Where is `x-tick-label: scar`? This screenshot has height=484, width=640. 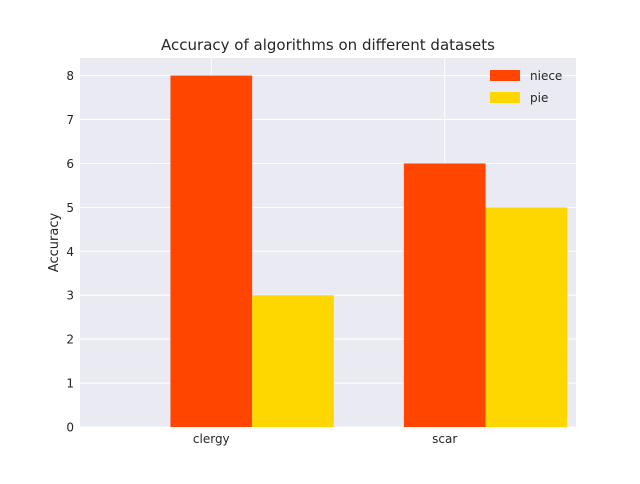
x-tick-label: scar is located at coordinates (444, 439).